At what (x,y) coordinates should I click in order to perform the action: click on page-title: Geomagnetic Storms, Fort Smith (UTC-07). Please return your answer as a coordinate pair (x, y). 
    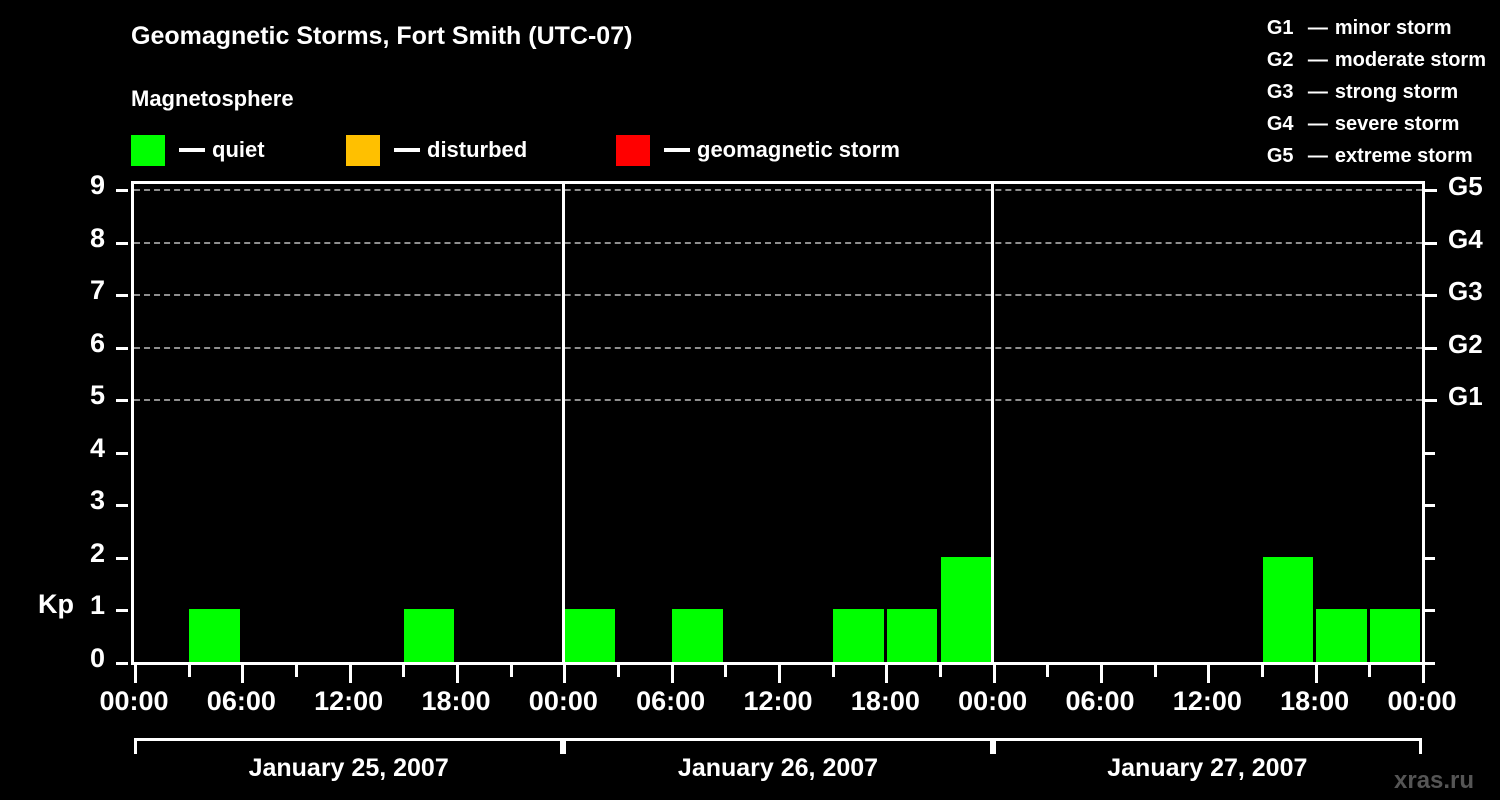
    Looking at the image, I should click on (382, 36).